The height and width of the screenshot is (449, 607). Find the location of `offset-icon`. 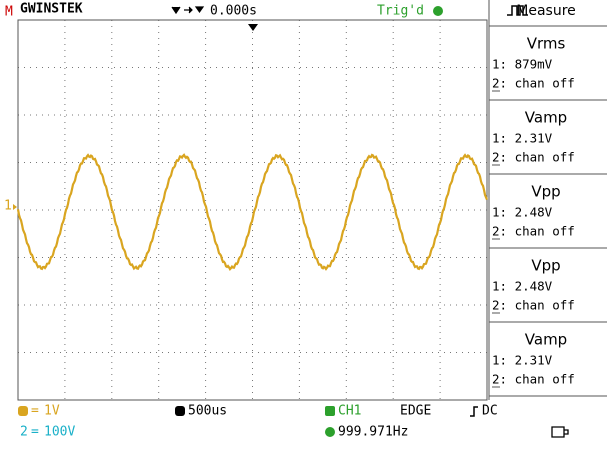

offset-icon is located at coordinates (188, 10).